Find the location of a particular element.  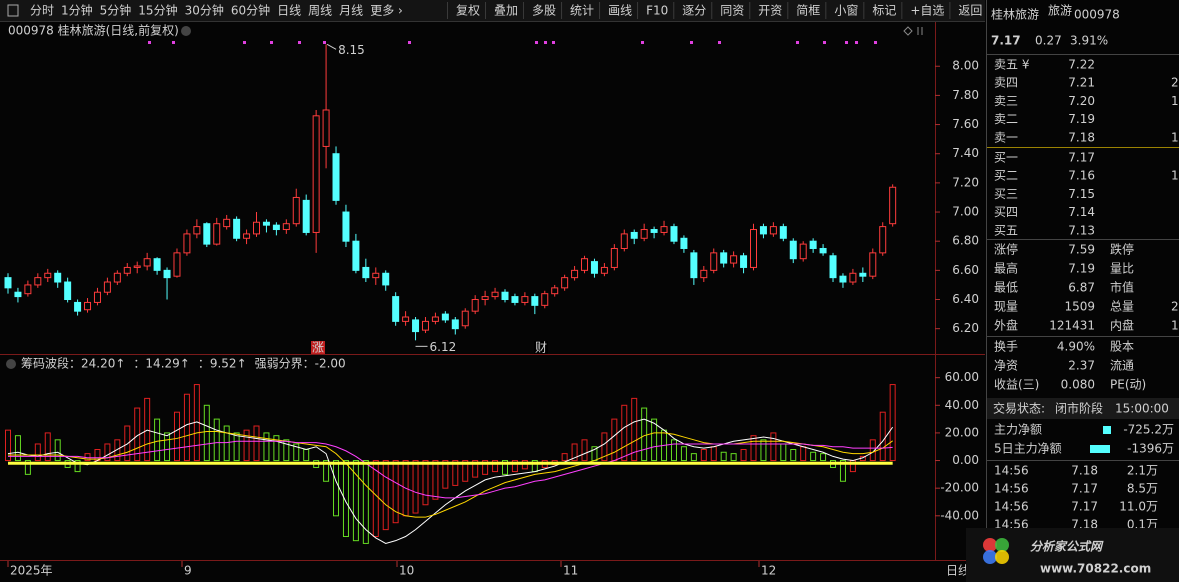

book-price: 7.13 is located at coordinates (1081, 230).